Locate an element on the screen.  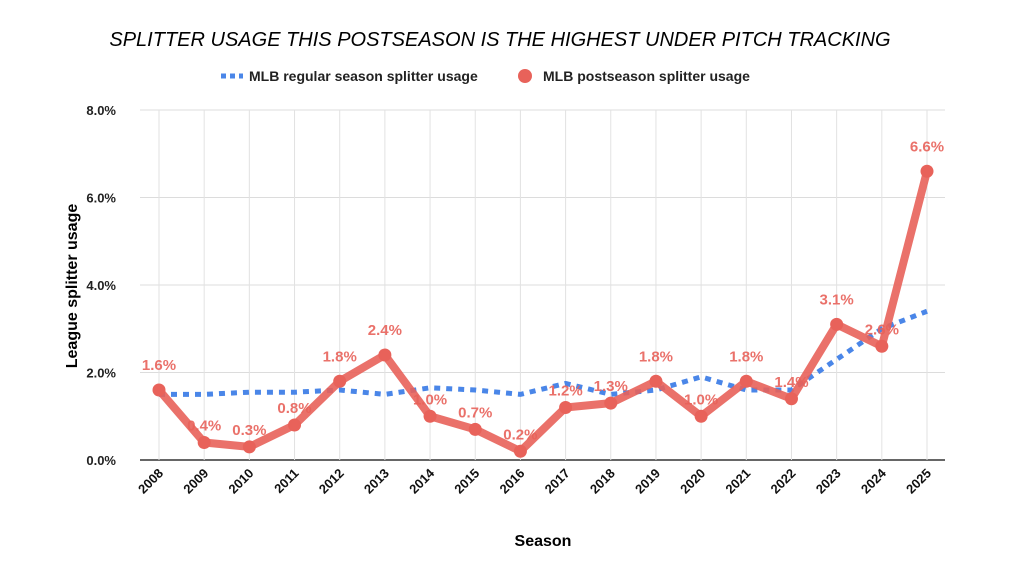
data-label-postseason: 0.2% is located at coordinates (520, 434).